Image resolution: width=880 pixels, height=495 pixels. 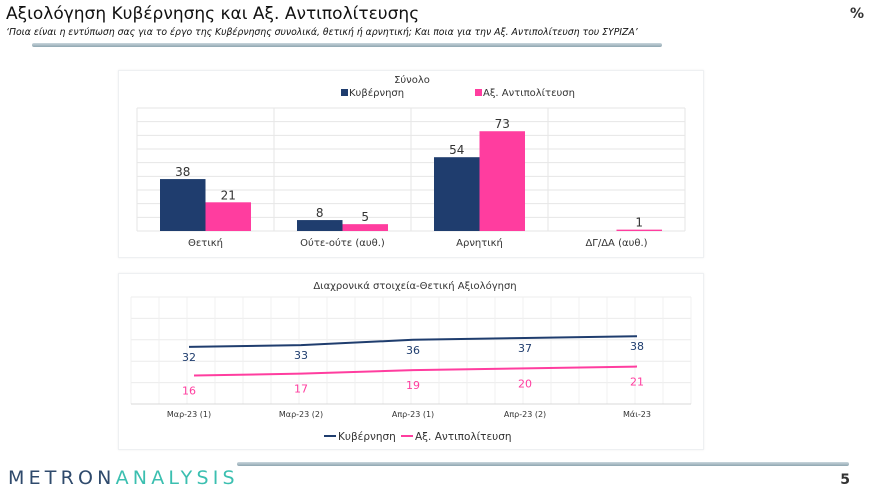 What do you see at coordinates (637, 414) in the screenshot?
I see `category-label: Μάι-23` at bounding box center [637, 414].